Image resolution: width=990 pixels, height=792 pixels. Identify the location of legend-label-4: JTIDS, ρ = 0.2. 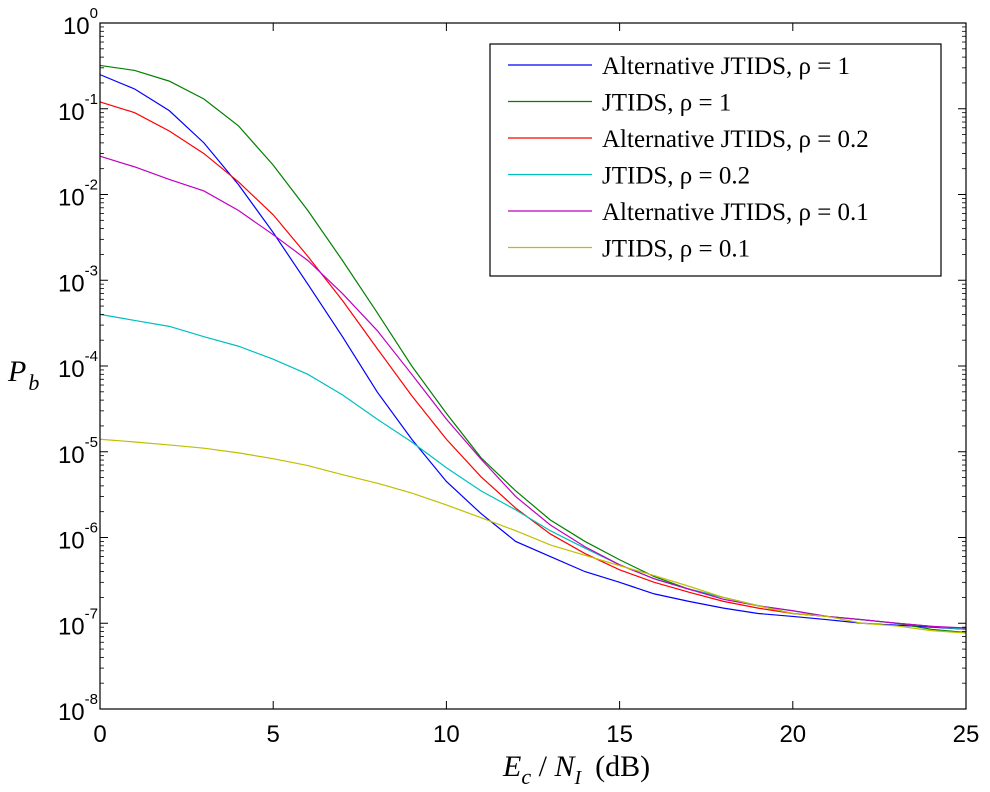
(676, 176).